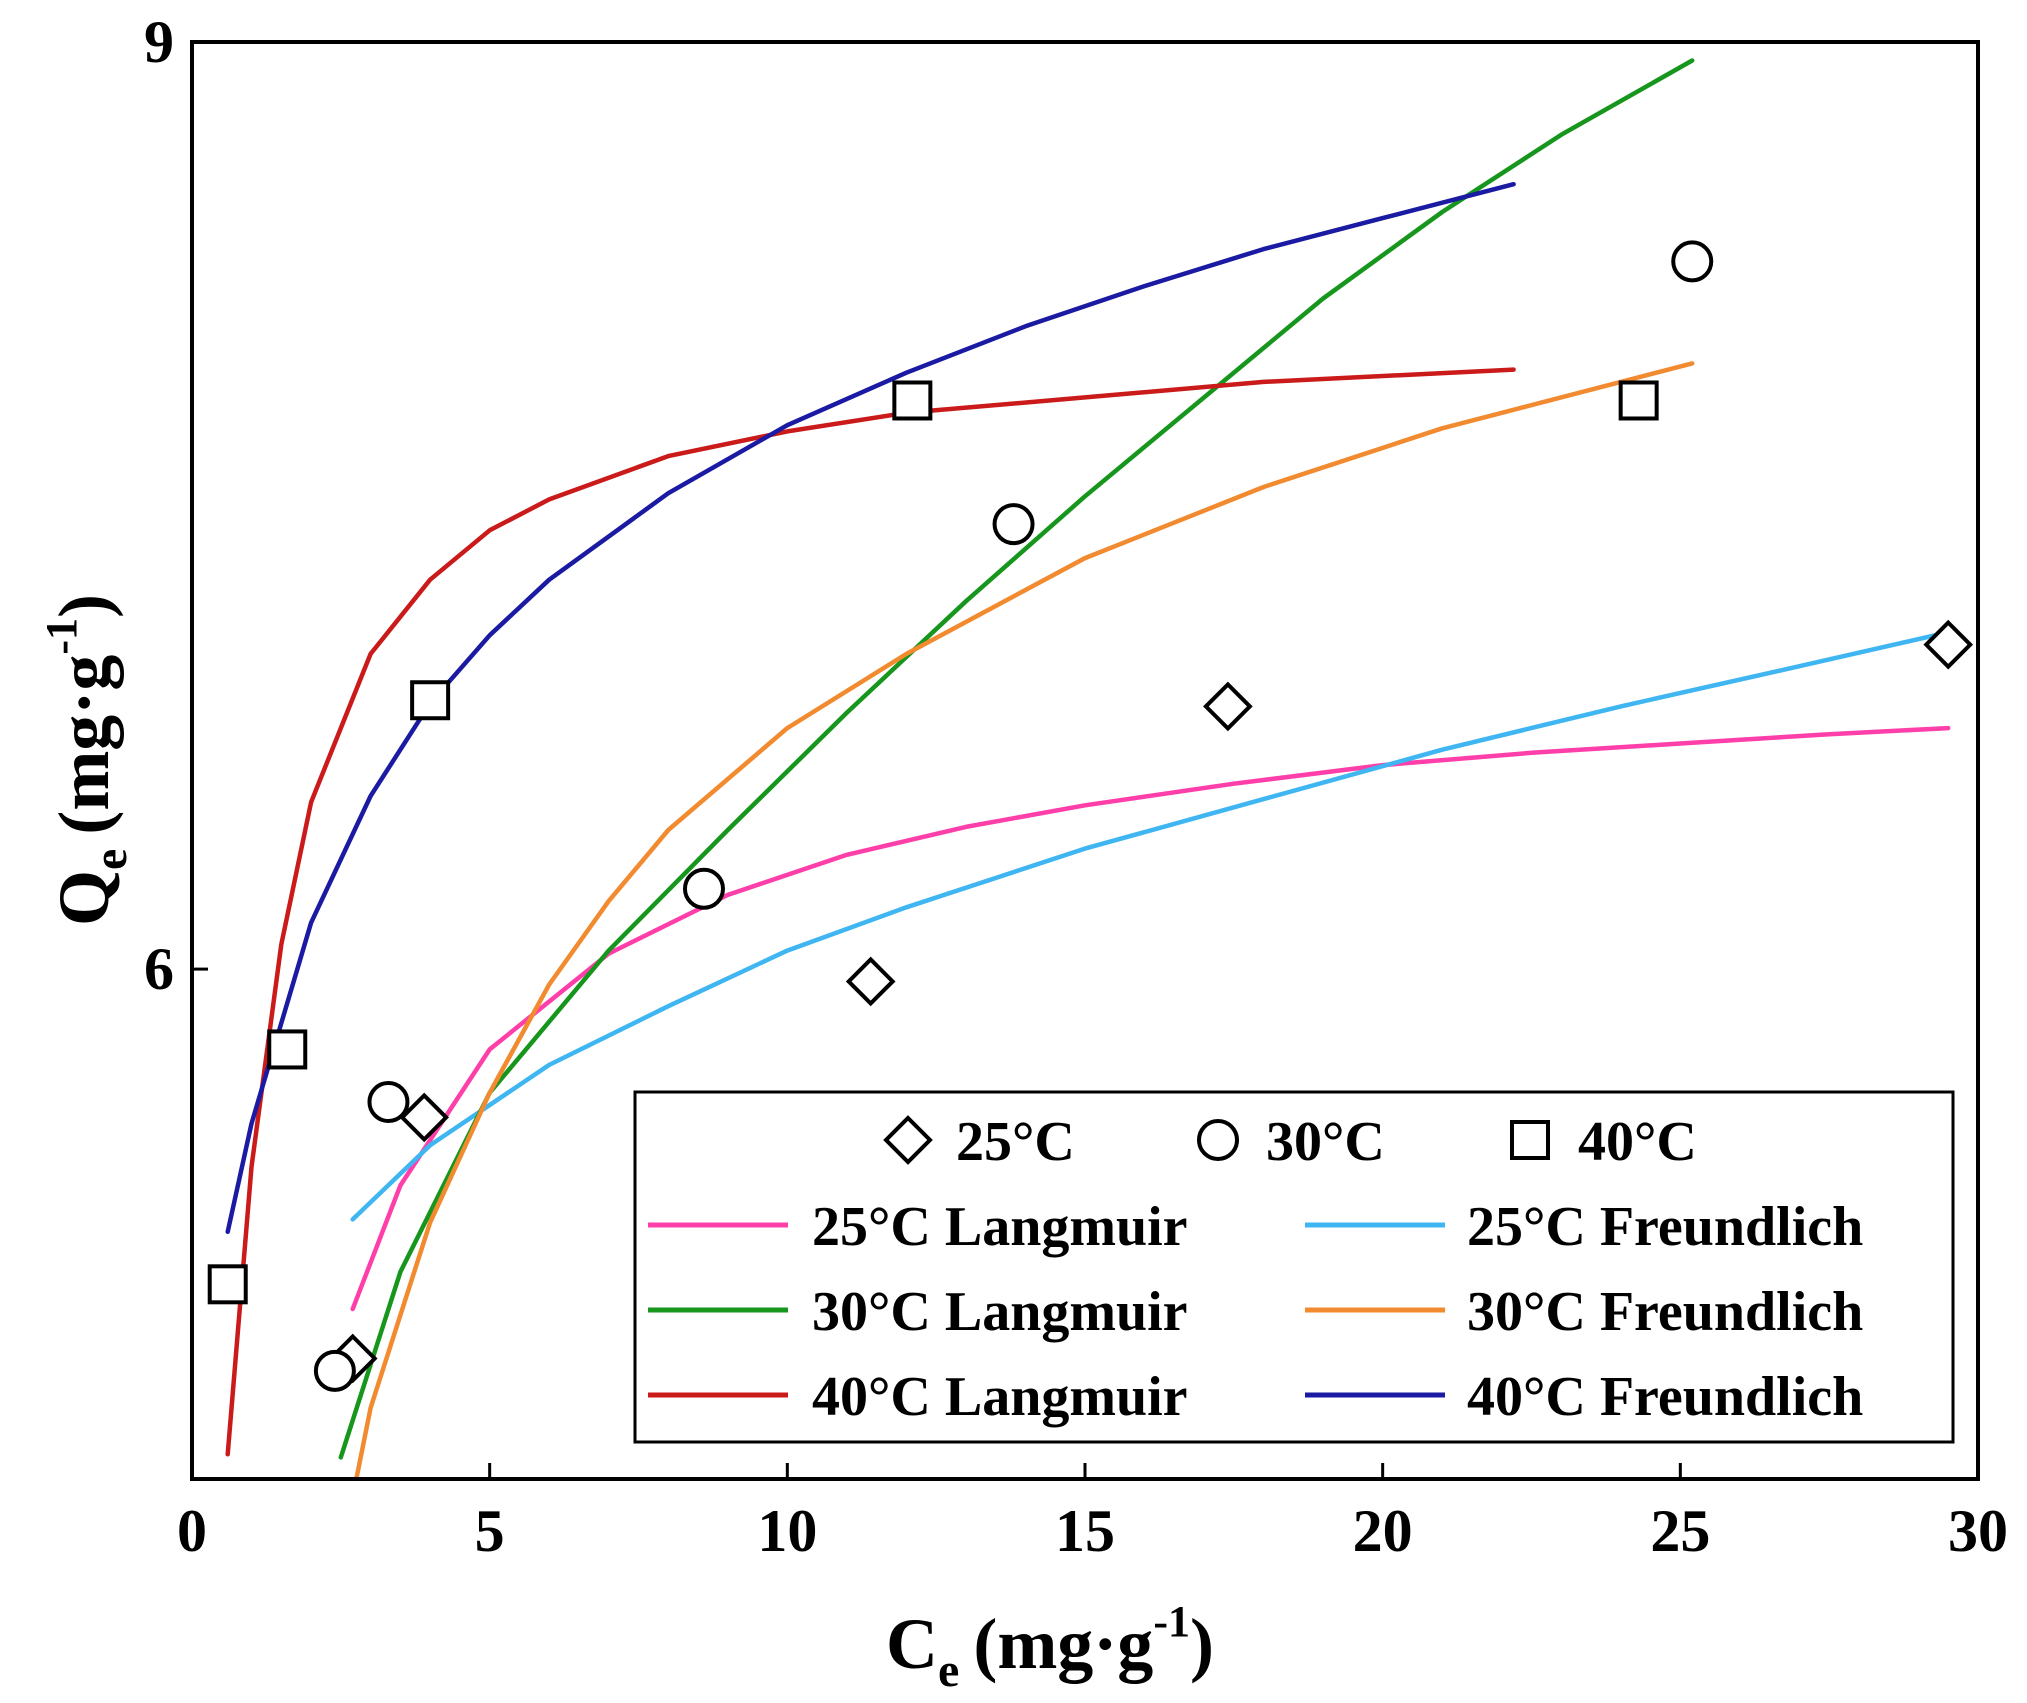  I want to click on legend-label-25c-freundlich: 25°C Freundlich, so click(1665, 1227).